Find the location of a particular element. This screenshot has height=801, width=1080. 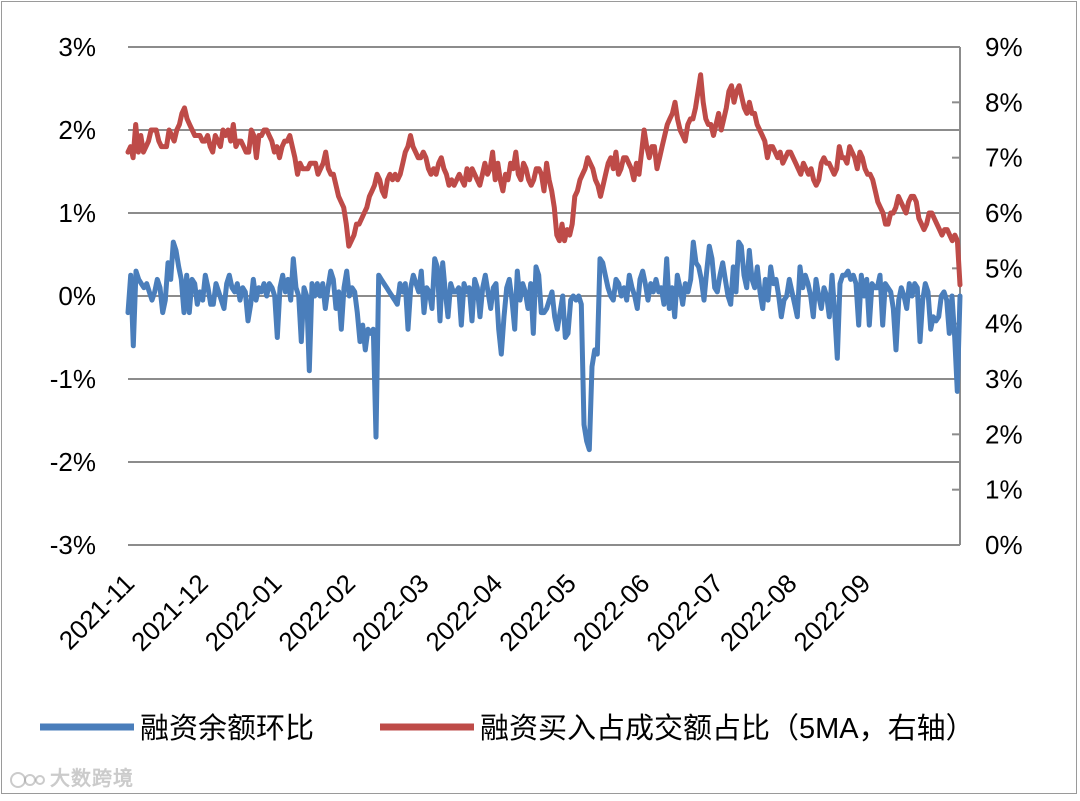

right-y-tick-label: 2% is located at coordinates (1004, 434).